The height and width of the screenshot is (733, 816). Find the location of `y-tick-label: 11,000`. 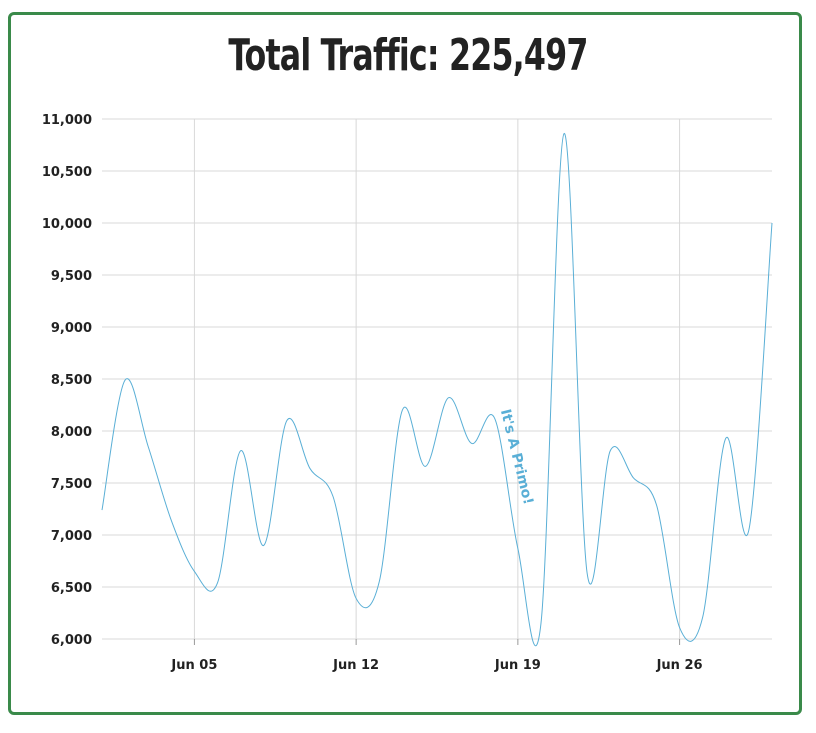

y-tick-label: 11,000 is located at coordinates (67, 120).